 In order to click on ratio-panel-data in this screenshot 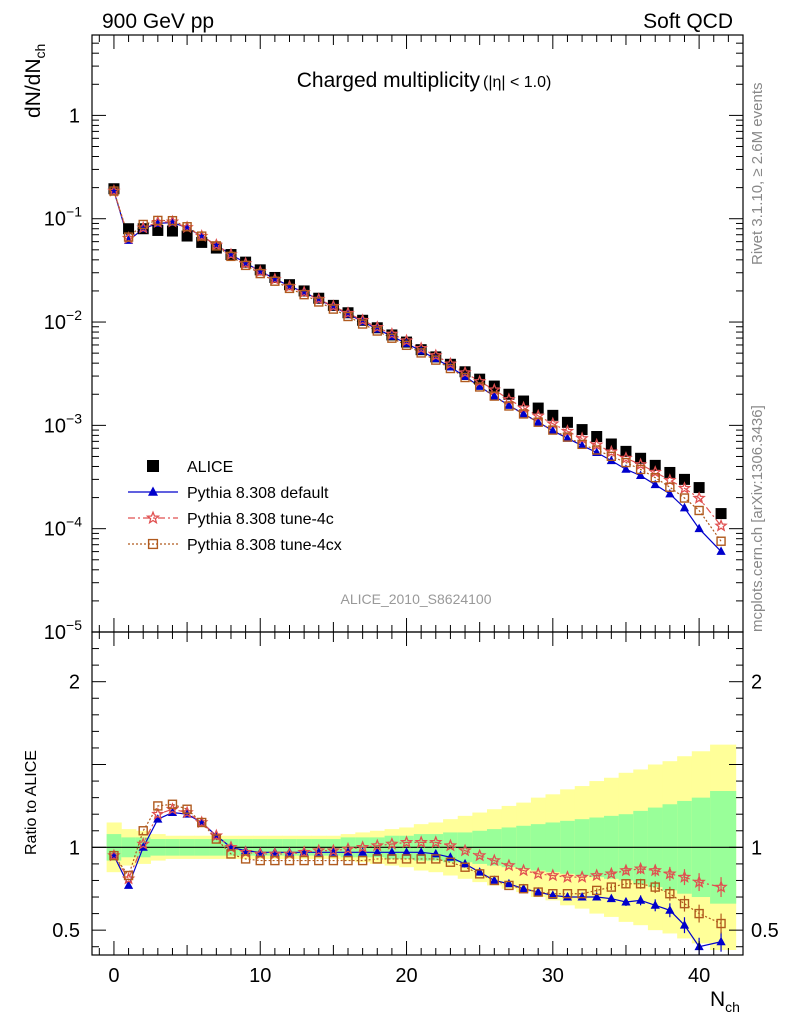, I will do `click(417, 877)`.